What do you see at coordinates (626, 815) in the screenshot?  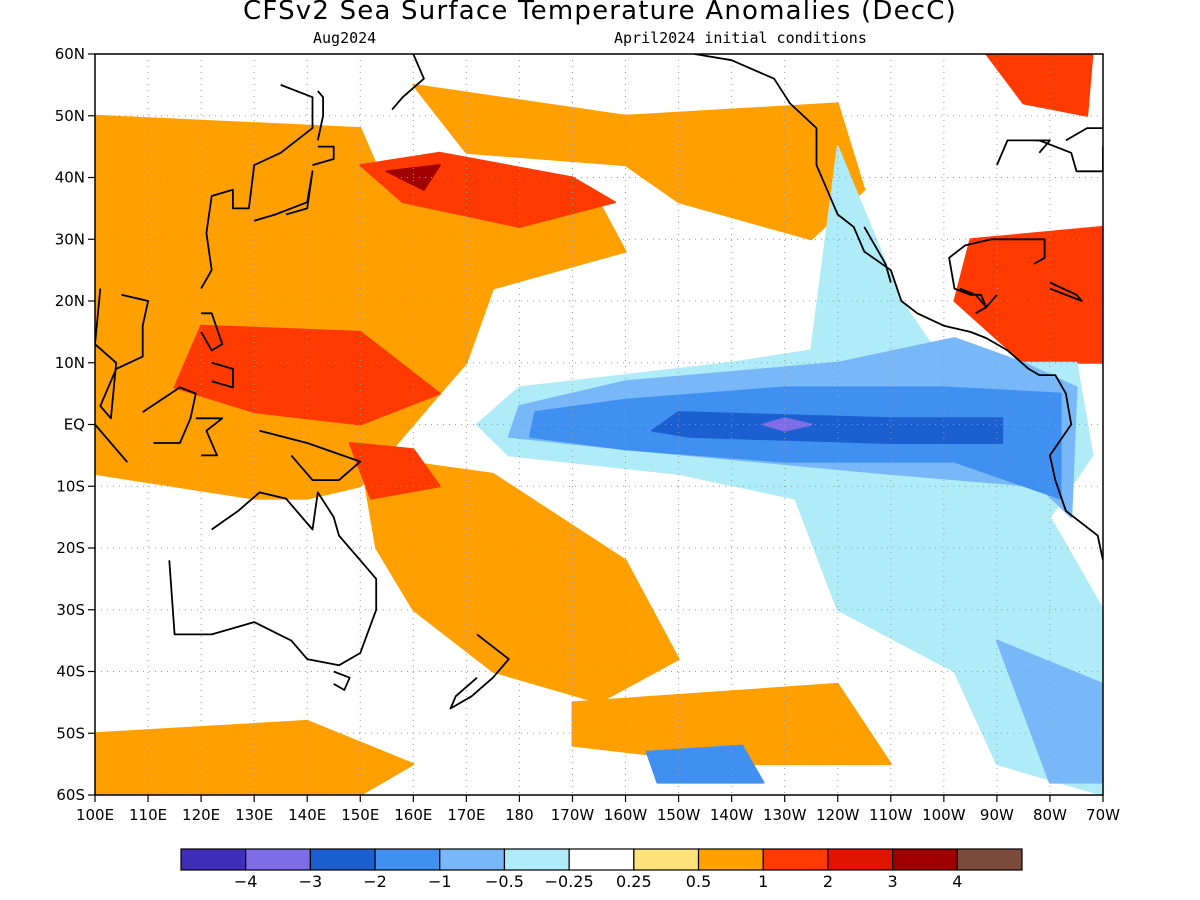 I see `lon-tick-label: 160W` at bounding box center [626, 815].